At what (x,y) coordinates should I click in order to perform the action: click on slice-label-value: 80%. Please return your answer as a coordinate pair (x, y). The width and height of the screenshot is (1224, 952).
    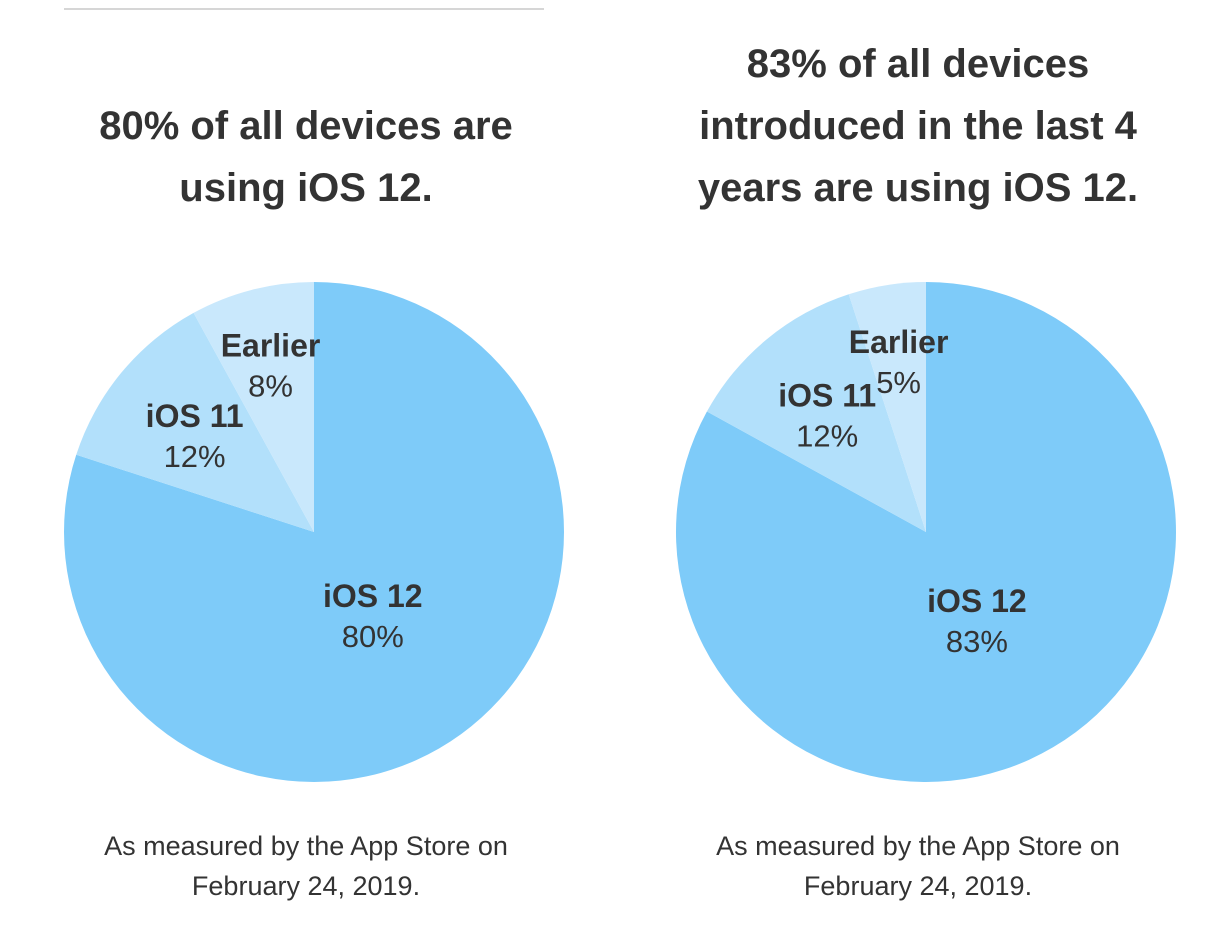
    Looking at the image, I should click on (373, 636).